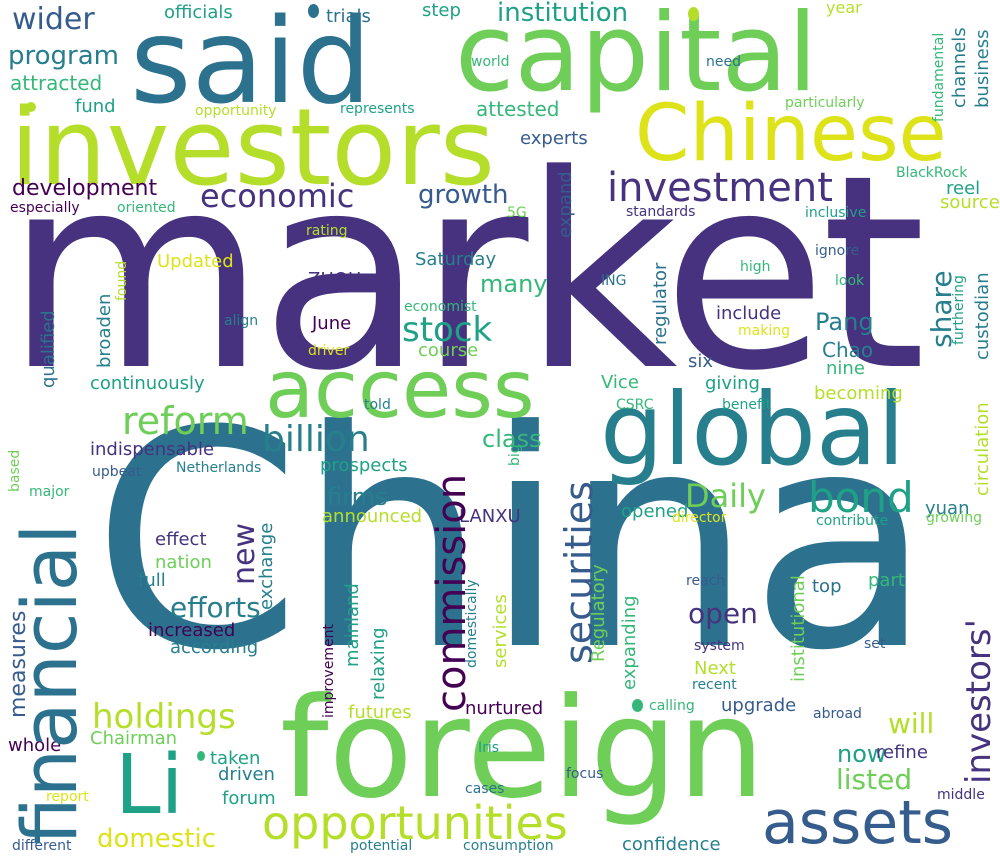 The image size is (1000, 860). Describe the element at coordinates (791, 134) in the screenshot. I see `word-chinese: Chinese` at that location.